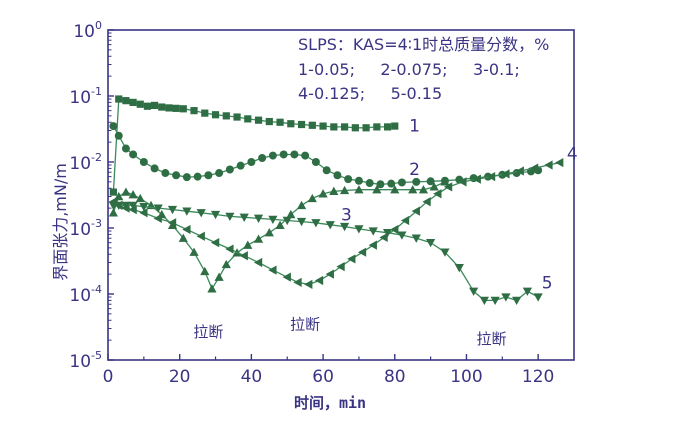 The width and height of the screenshot is (685, 421). What do you see at coordinates (85, 360) in the screenshot?
I see `y-tick-label: 10⁻⁵` at bounding box center [85, 360].